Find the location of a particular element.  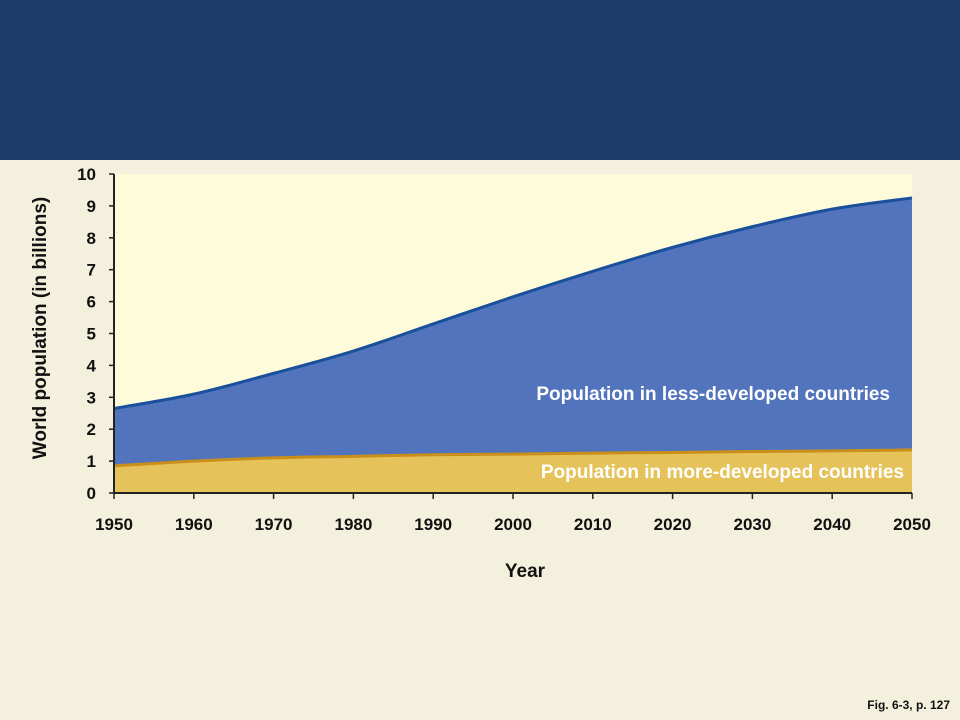

figure-caption: Fig. 6-3, p. 127 is located at coordinates (908, 705).